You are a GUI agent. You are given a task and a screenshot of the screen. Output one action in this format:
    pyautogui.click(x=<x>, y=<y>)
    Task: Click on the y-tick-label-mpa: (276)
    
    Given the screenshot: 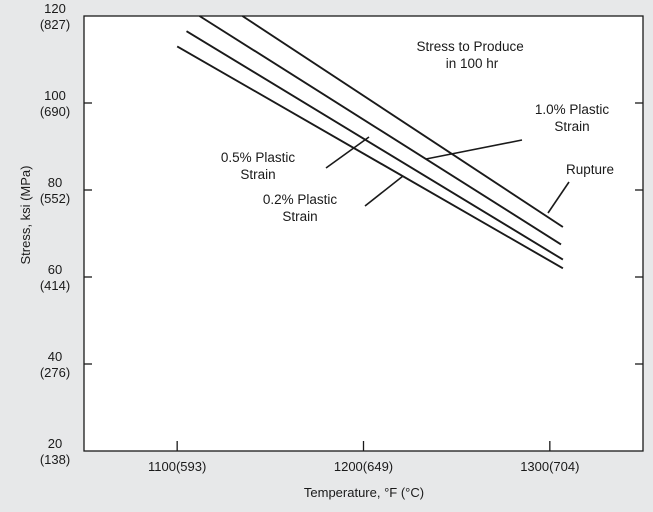 What is the action you would take?
    pyautogui.click(x=55, y=372)
    